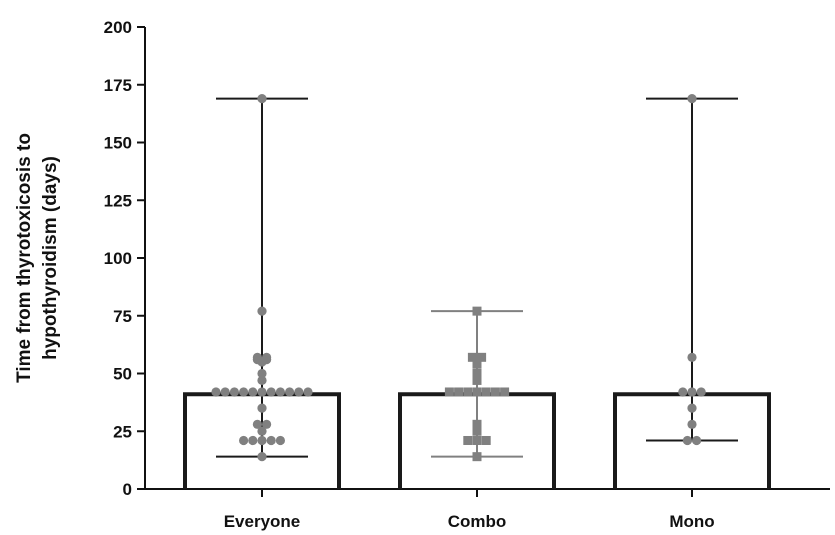  I want to click on y-tick-label: 0, so click(127, 489).